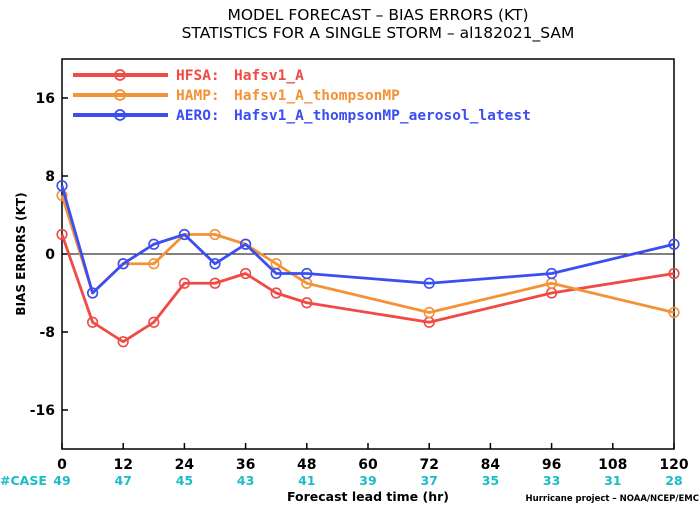  I want to click on legend-label: Hafsv1_A, so click(269, 76).